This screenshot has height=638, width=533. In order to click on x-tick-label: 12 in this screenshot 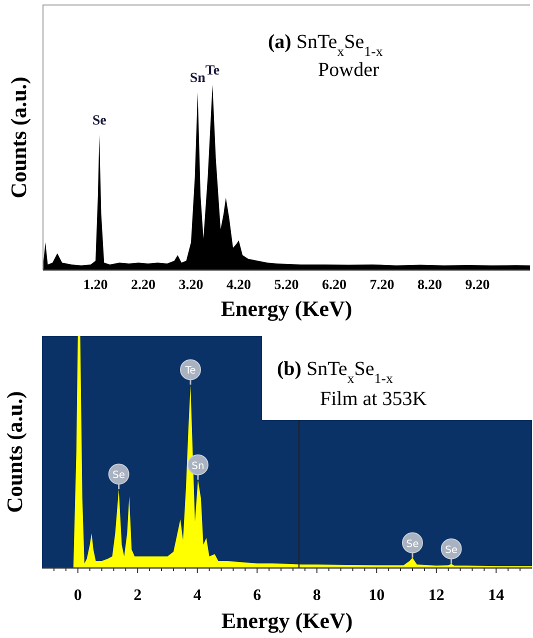, I will do `click(436, 595)`.